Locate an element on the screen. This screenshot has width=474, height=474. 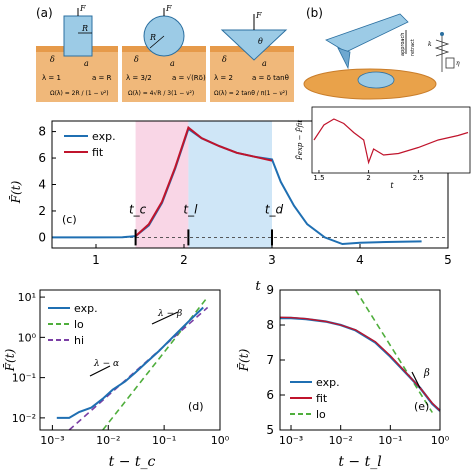
panel-c-event-label: t_c is located at coordinates (138, 209).